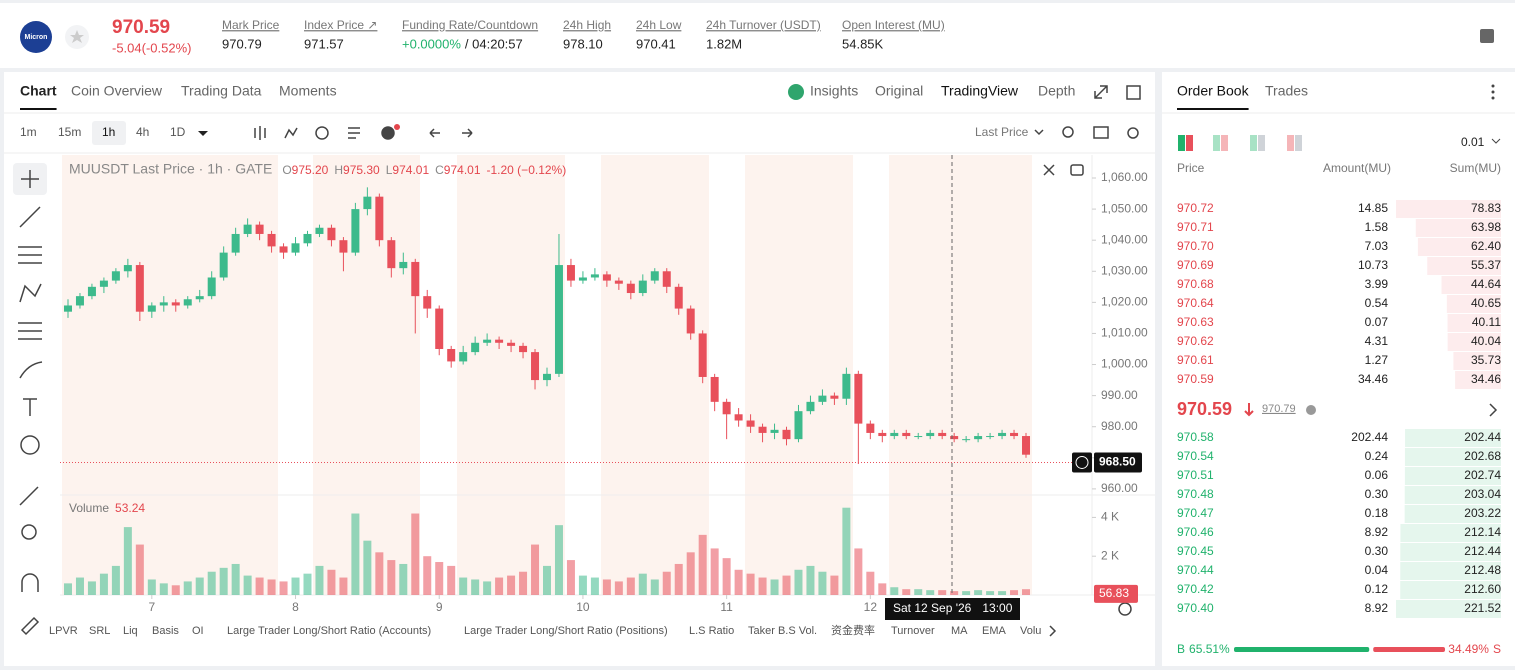 This screenshot has width=1515, height=670. I want to click on chart-tab: Coin Overview, so click(117, 91).